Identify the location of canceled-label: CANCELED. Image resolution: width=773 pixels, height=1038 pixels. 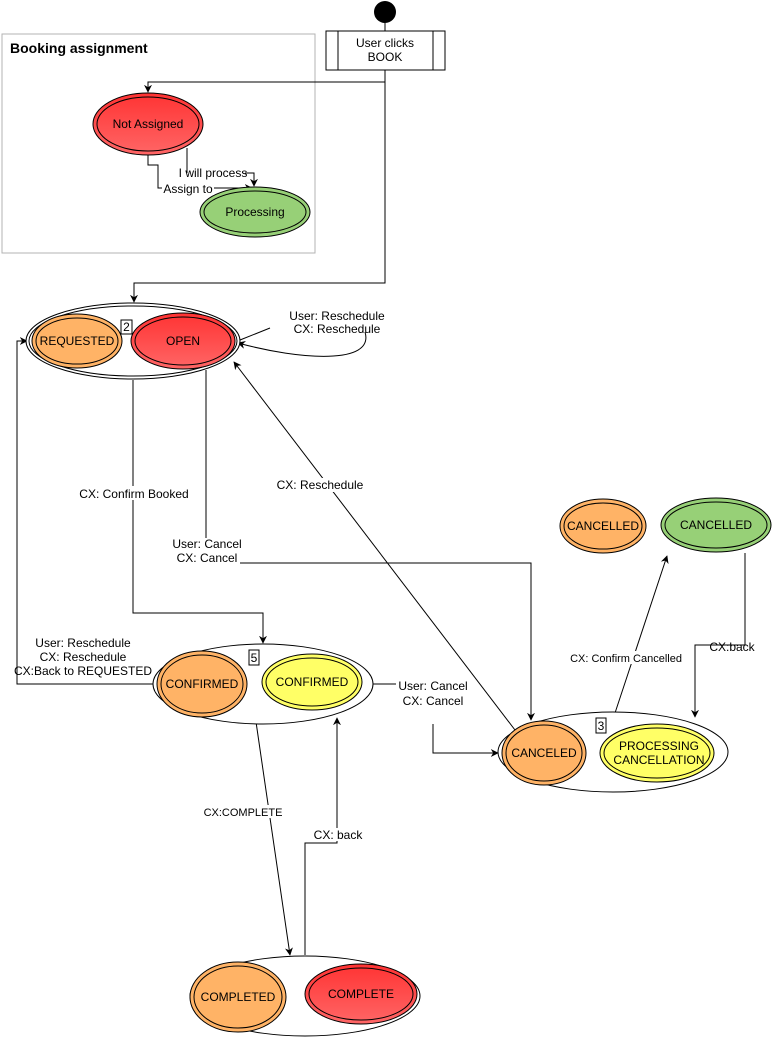
(544, 753).